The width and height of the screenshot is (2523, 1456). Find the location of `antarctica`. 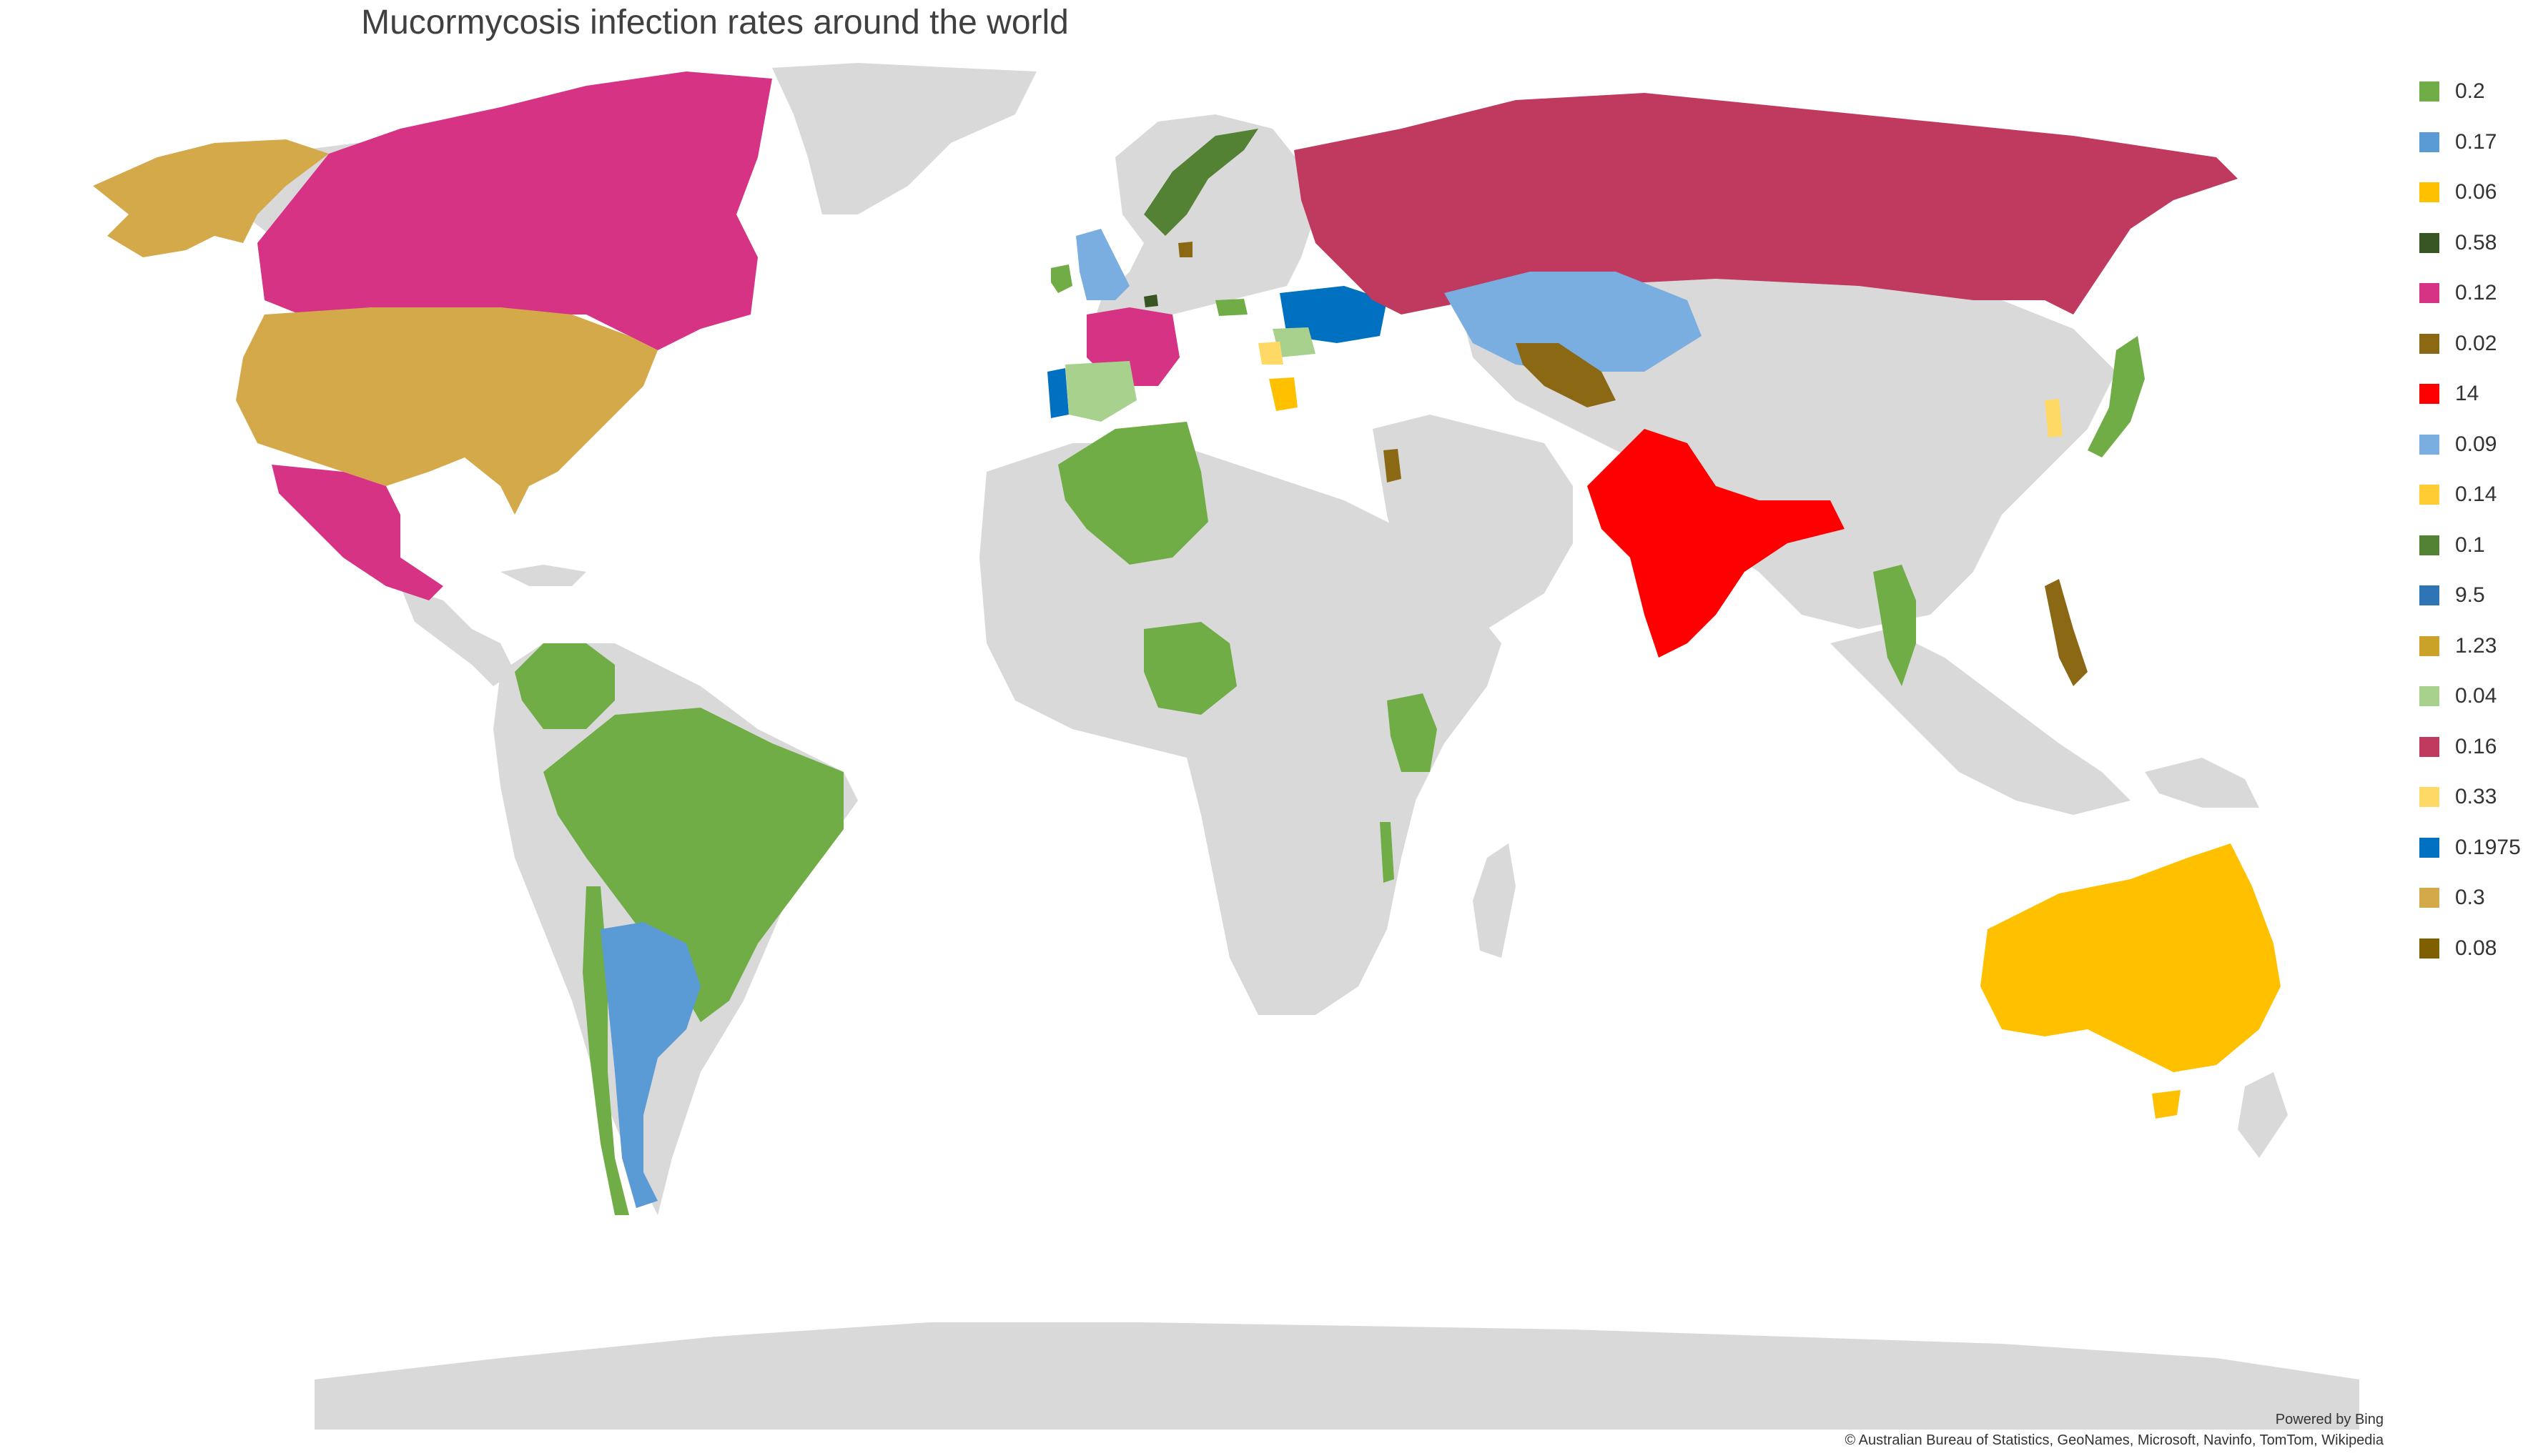

antarctica is located at coordinates (1337, 1376).